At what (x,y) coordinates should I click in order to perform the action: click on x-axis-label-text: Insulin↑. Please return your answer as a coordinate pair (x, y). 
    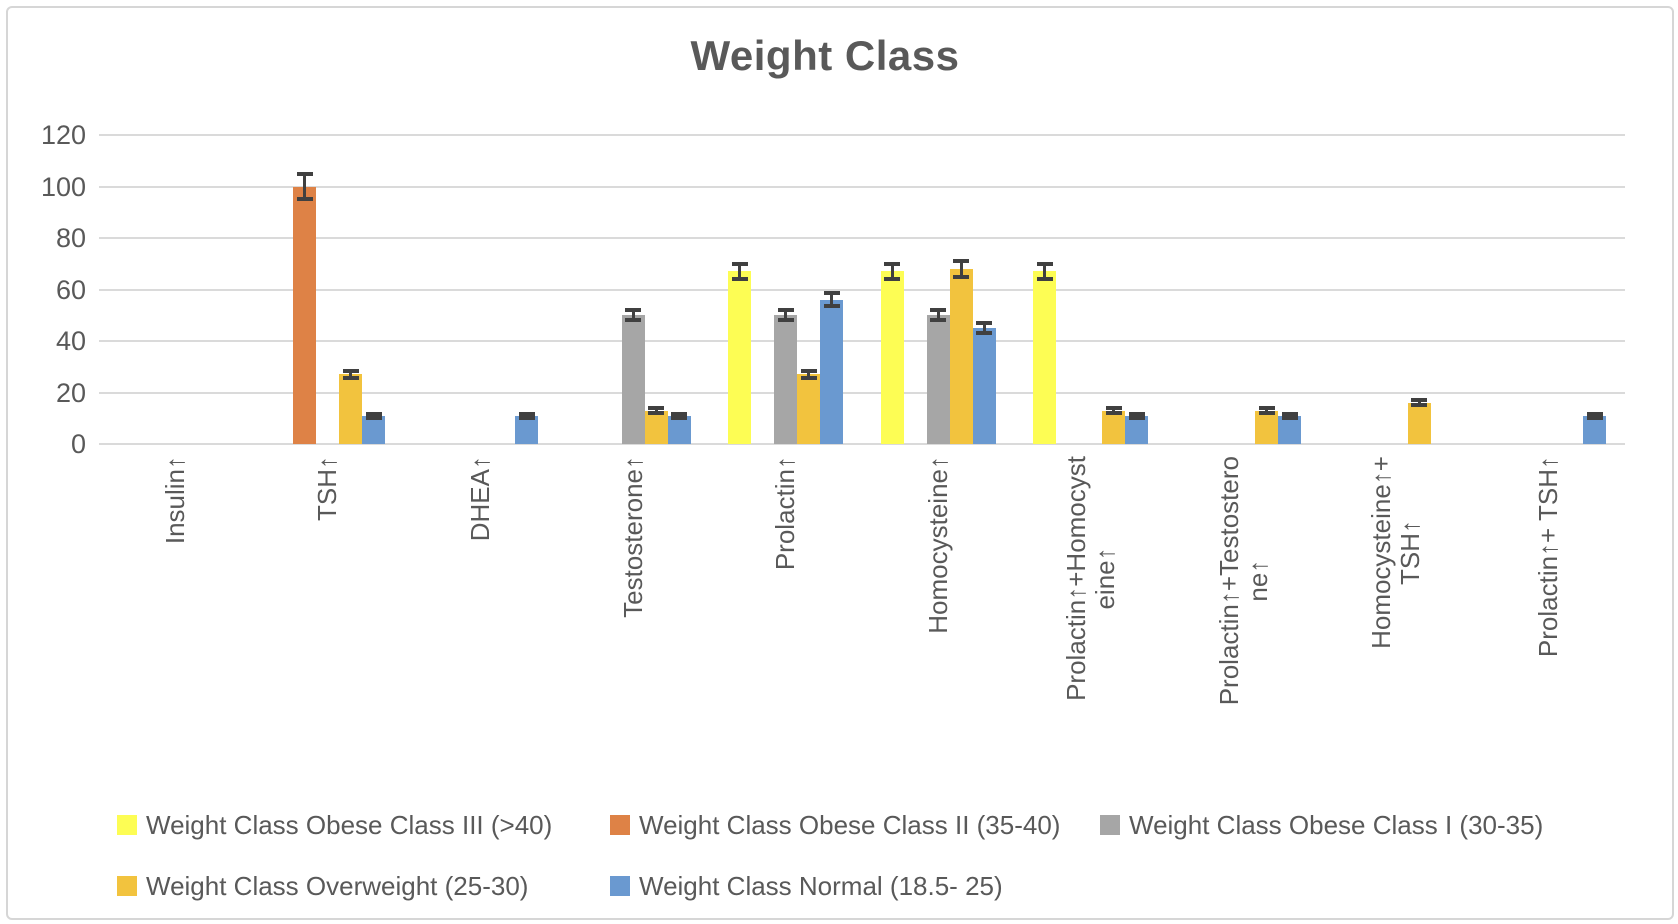
    Looking at the image, I should click on (174, 500).